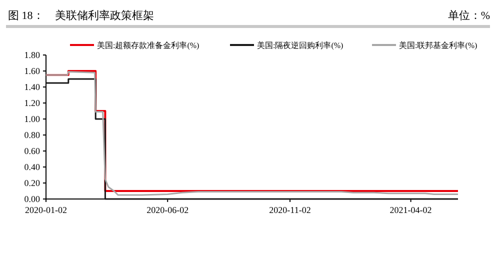  What do you see at coordinates (167, 210) in the screenshot?
I see `x-tick-label: 2020-06-02` at bounding box center [167, 210].